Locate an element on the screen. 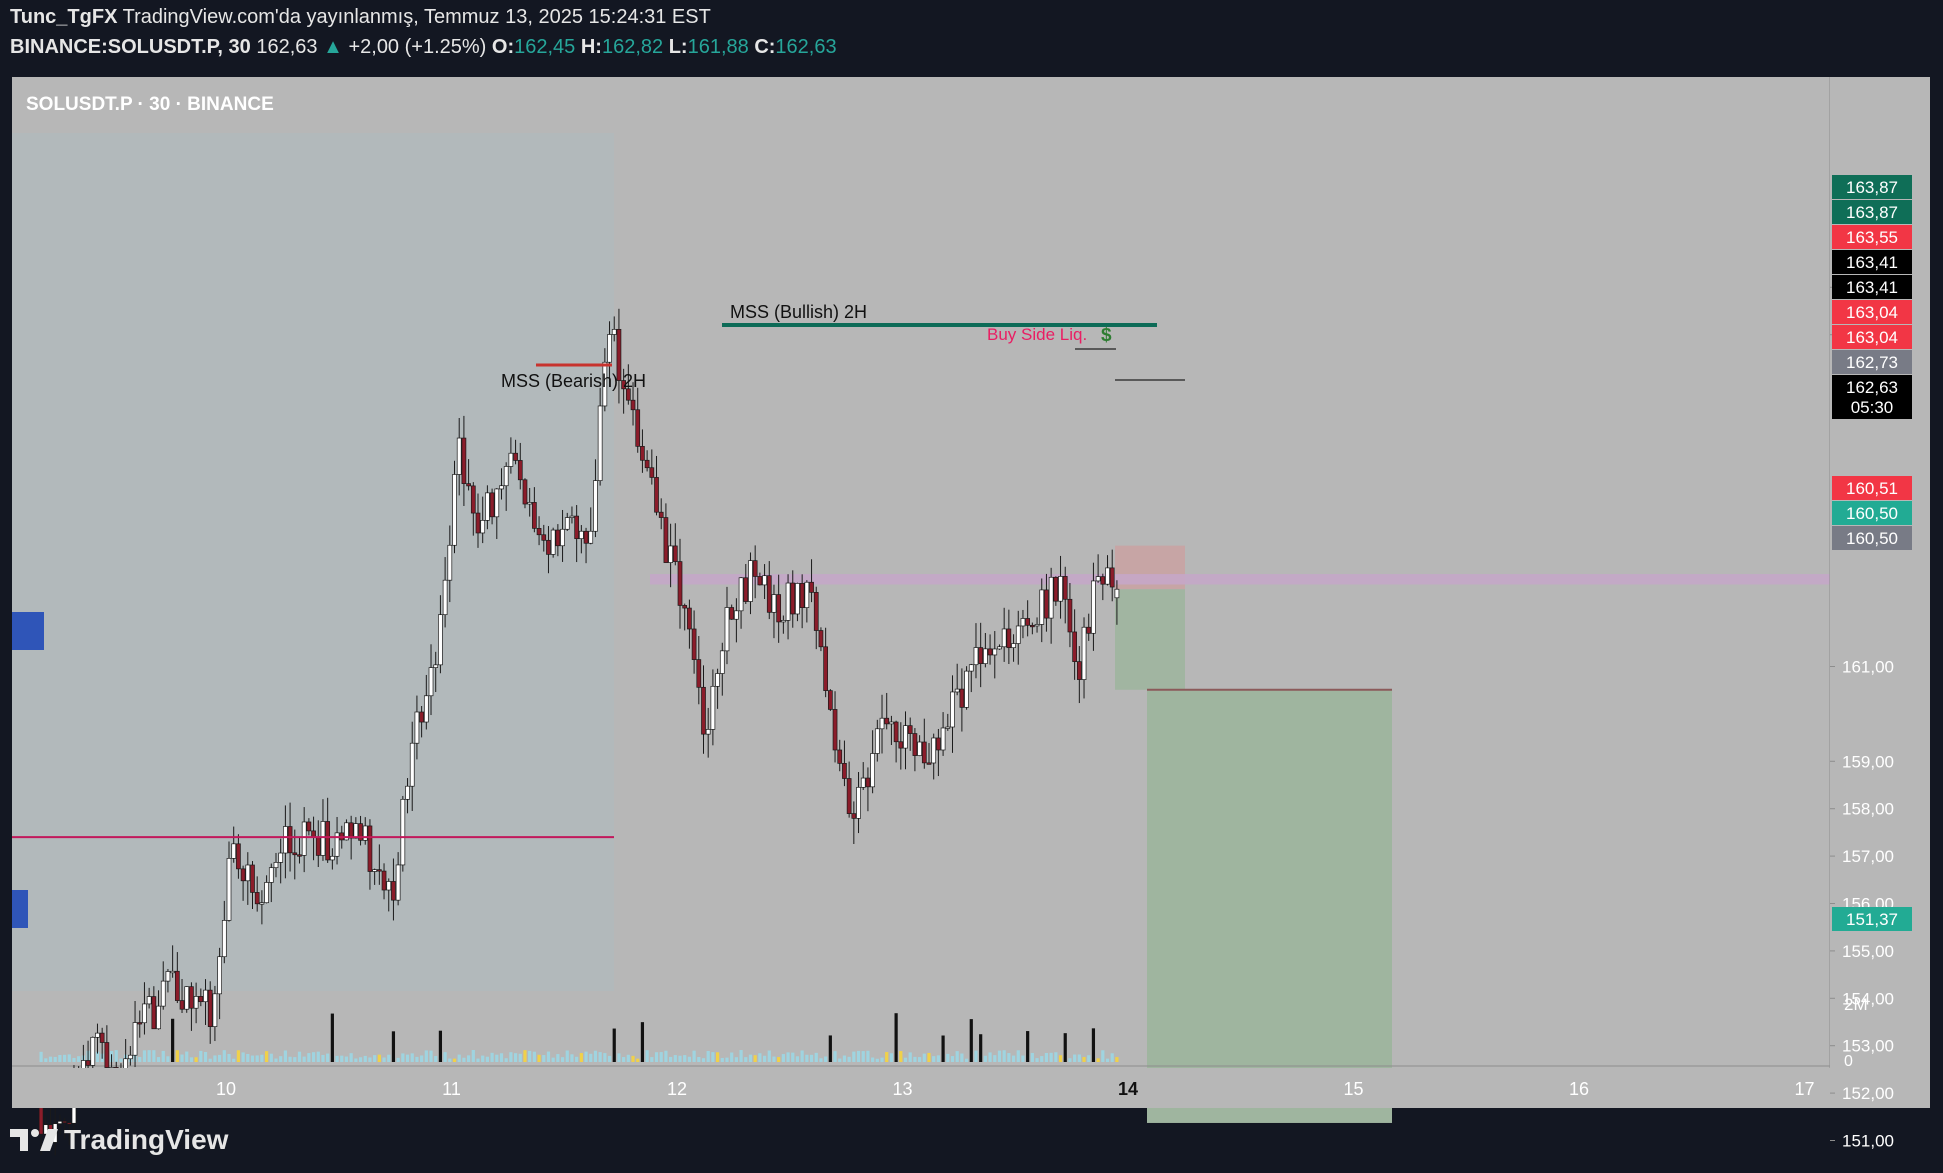 This screenshot has width=1943, height=1173. time-tick-label: 16 is located at coordinates (1579, 1089).